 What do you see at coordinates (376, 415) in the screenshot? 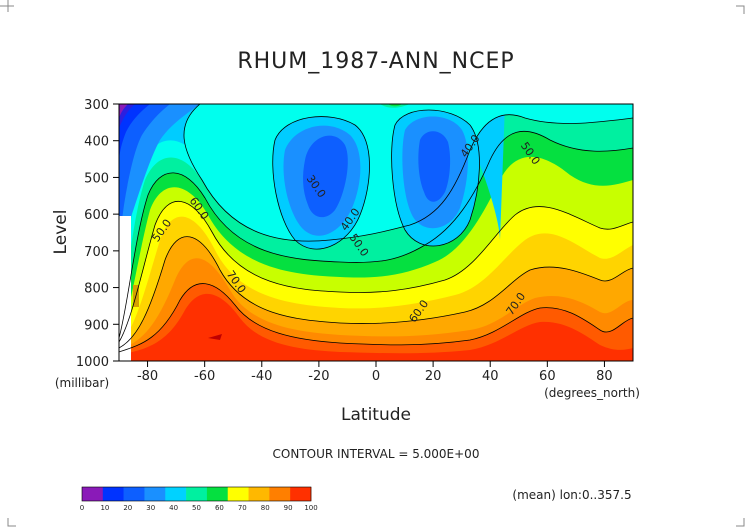
I see `x-axis-label: Latitude` at bounding box center [376, 415].